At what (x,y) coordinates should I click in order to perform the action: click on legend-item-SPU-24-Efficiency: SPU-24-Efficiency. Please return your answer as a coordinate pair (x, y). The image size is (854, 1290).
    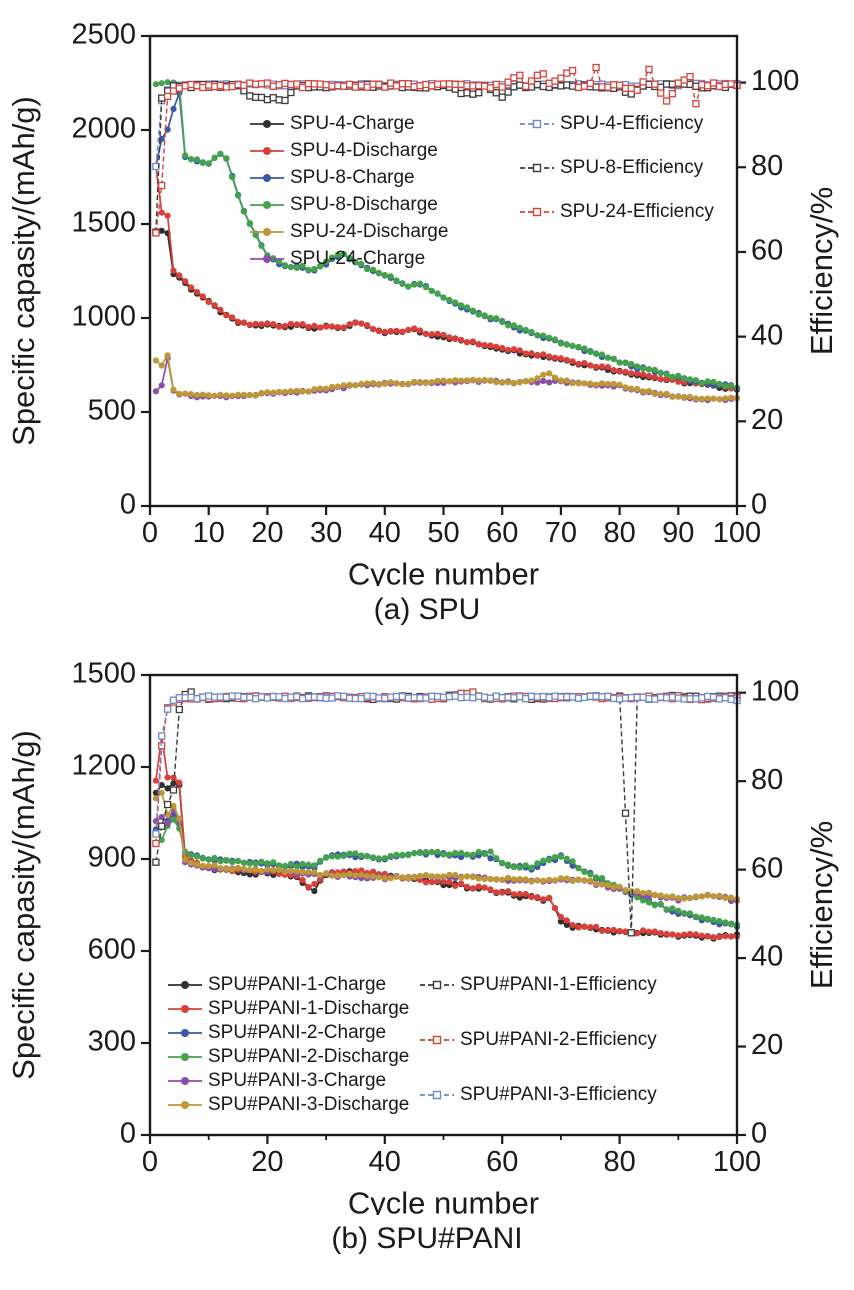
    Looking at the image, I should click on (617, 211).